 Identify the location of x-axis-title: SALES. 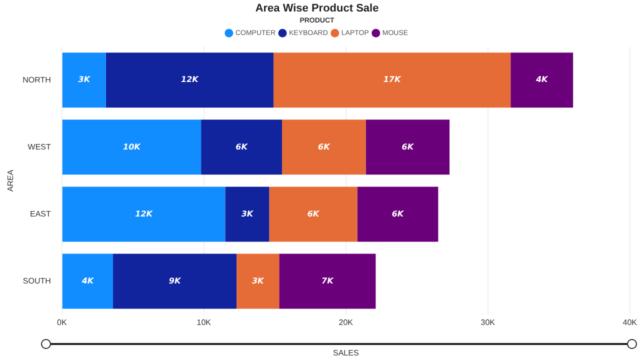
(345, 353).